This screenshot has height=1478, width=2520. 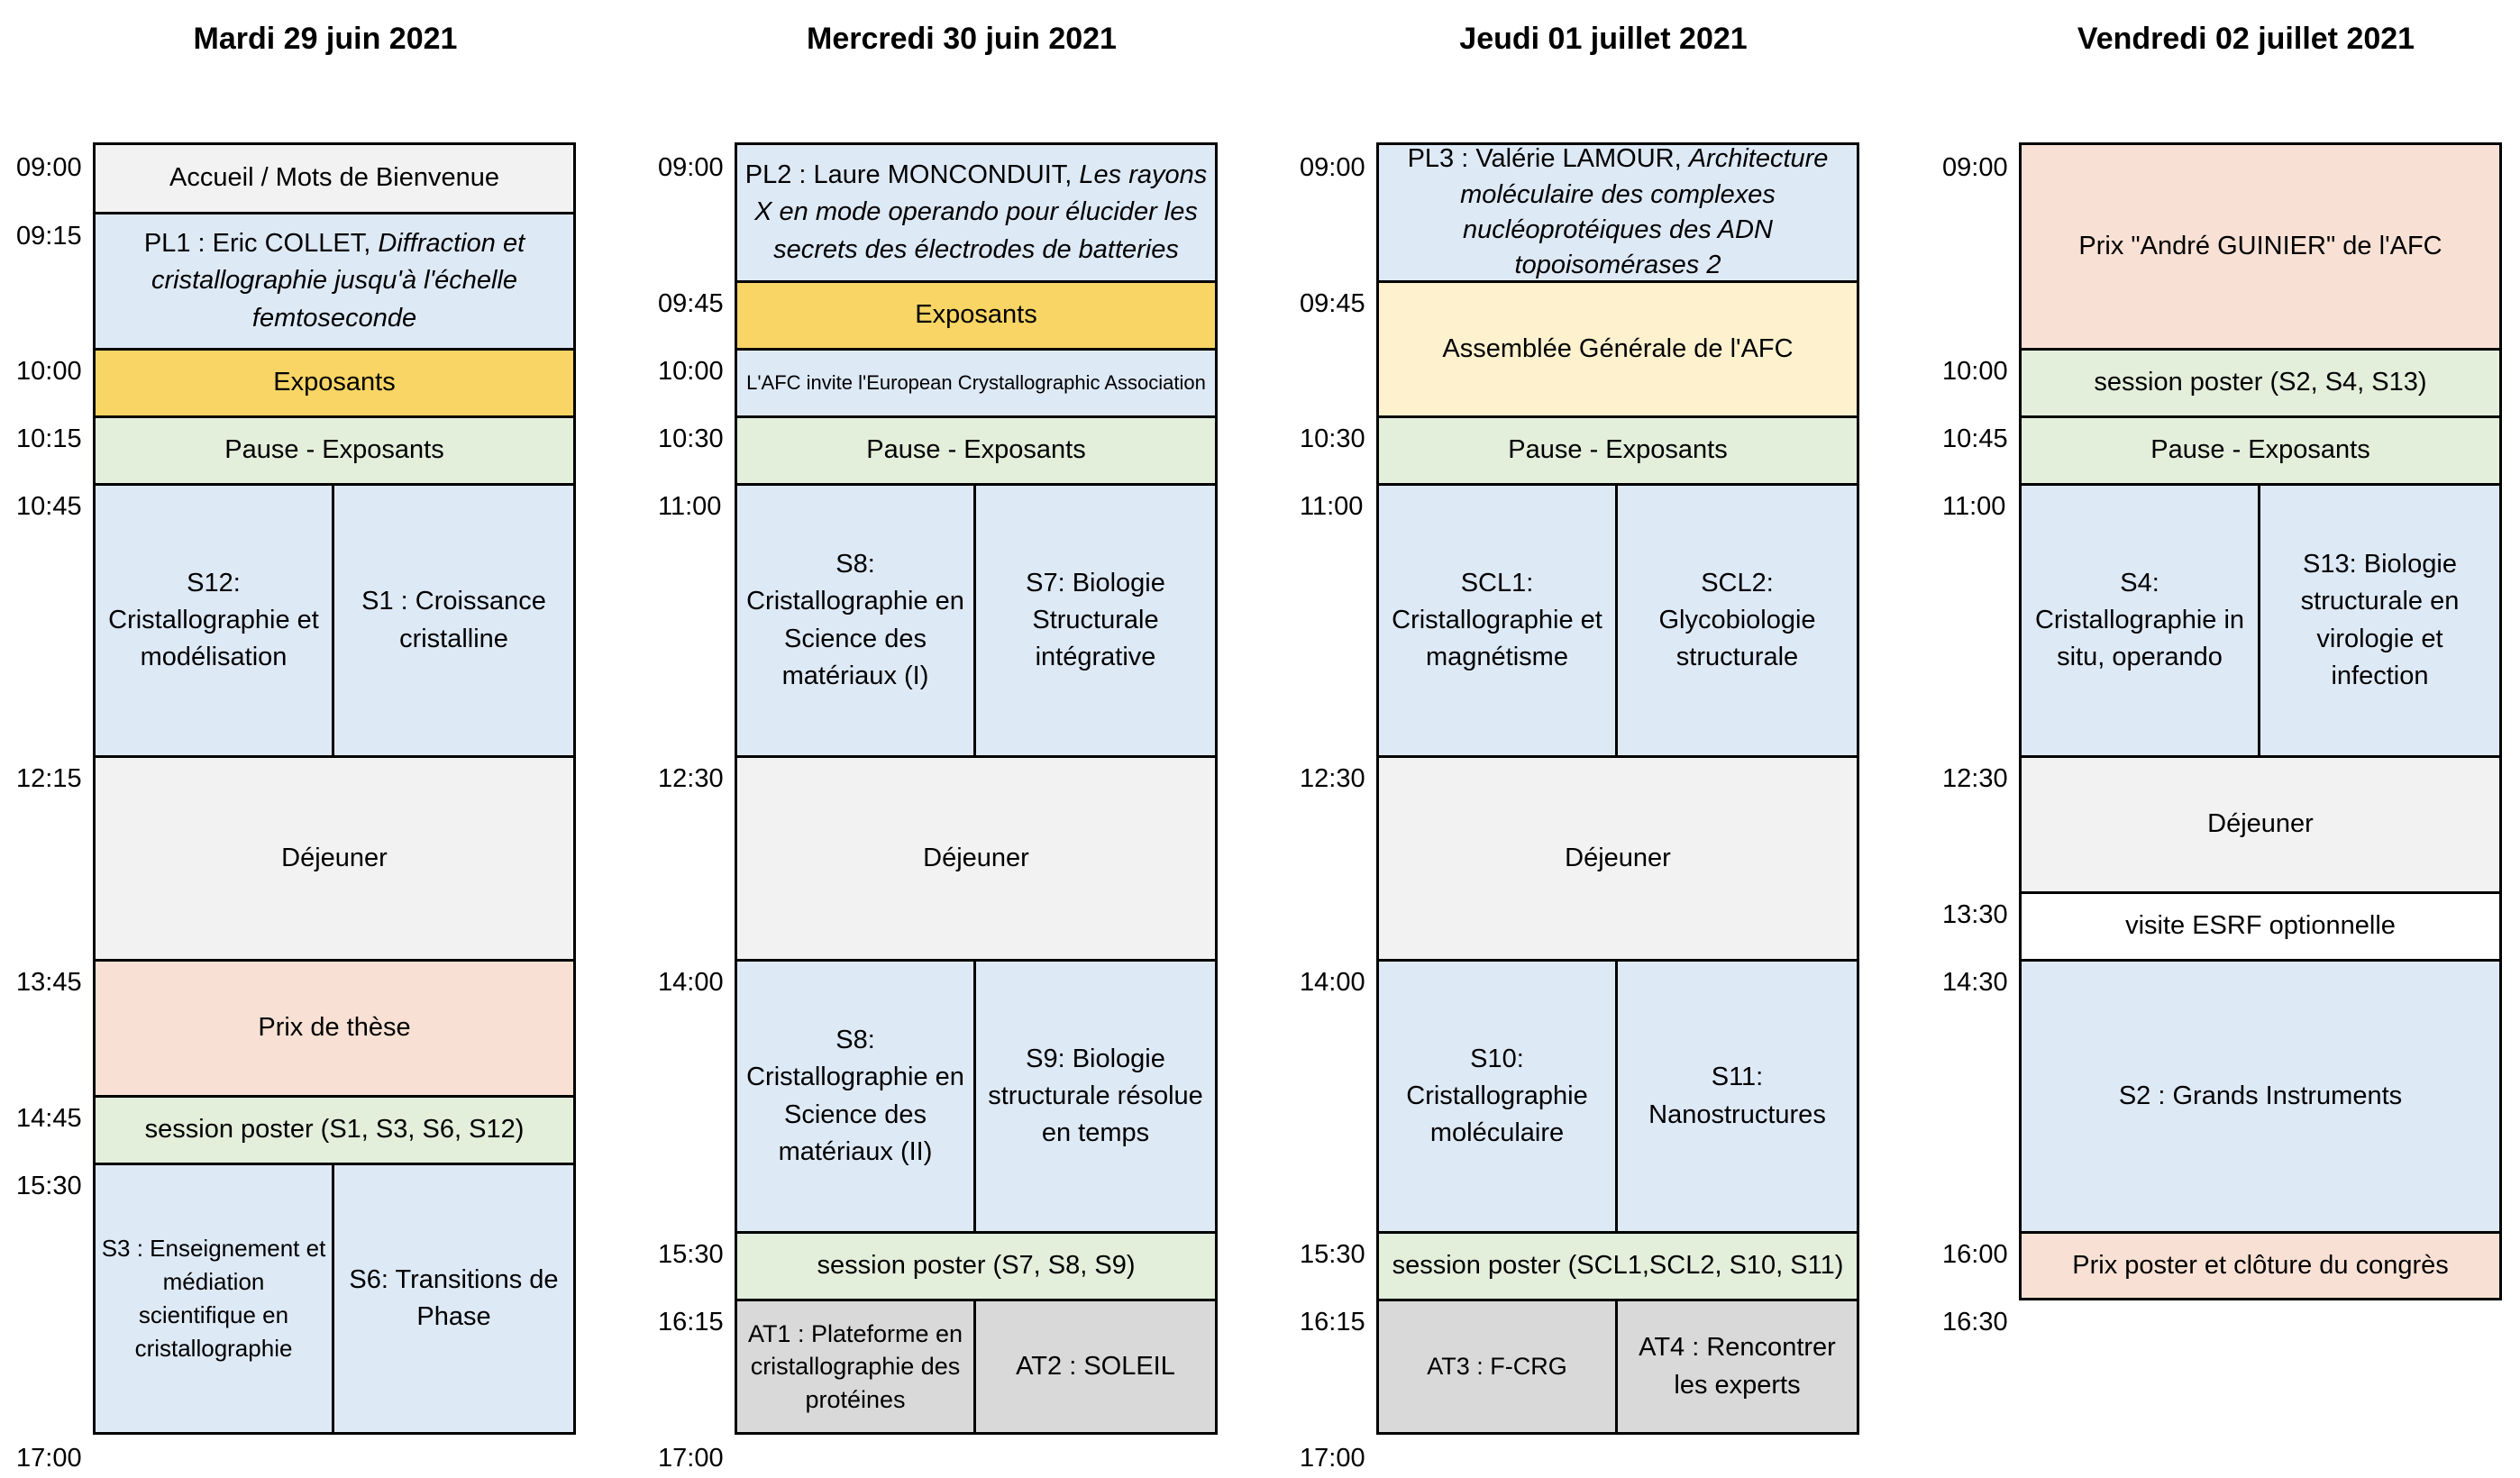 I want to click on day-title: Vendredi 02 juillet 2021, so click(x=2246, y=39).